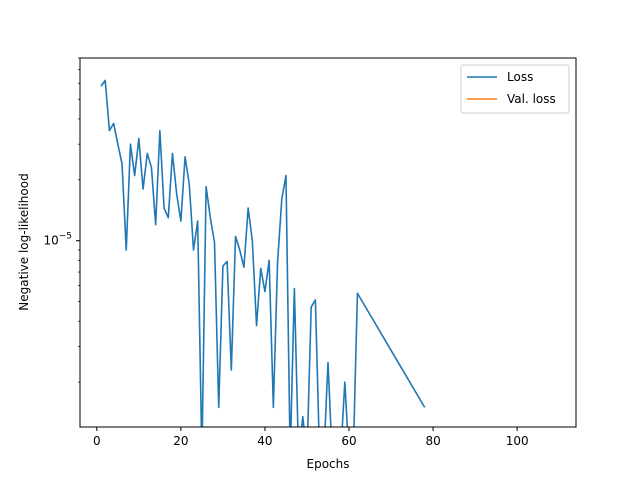 The image size is (640, 480). I want to click on x-axis-label: Epochs, so click(328, 464).